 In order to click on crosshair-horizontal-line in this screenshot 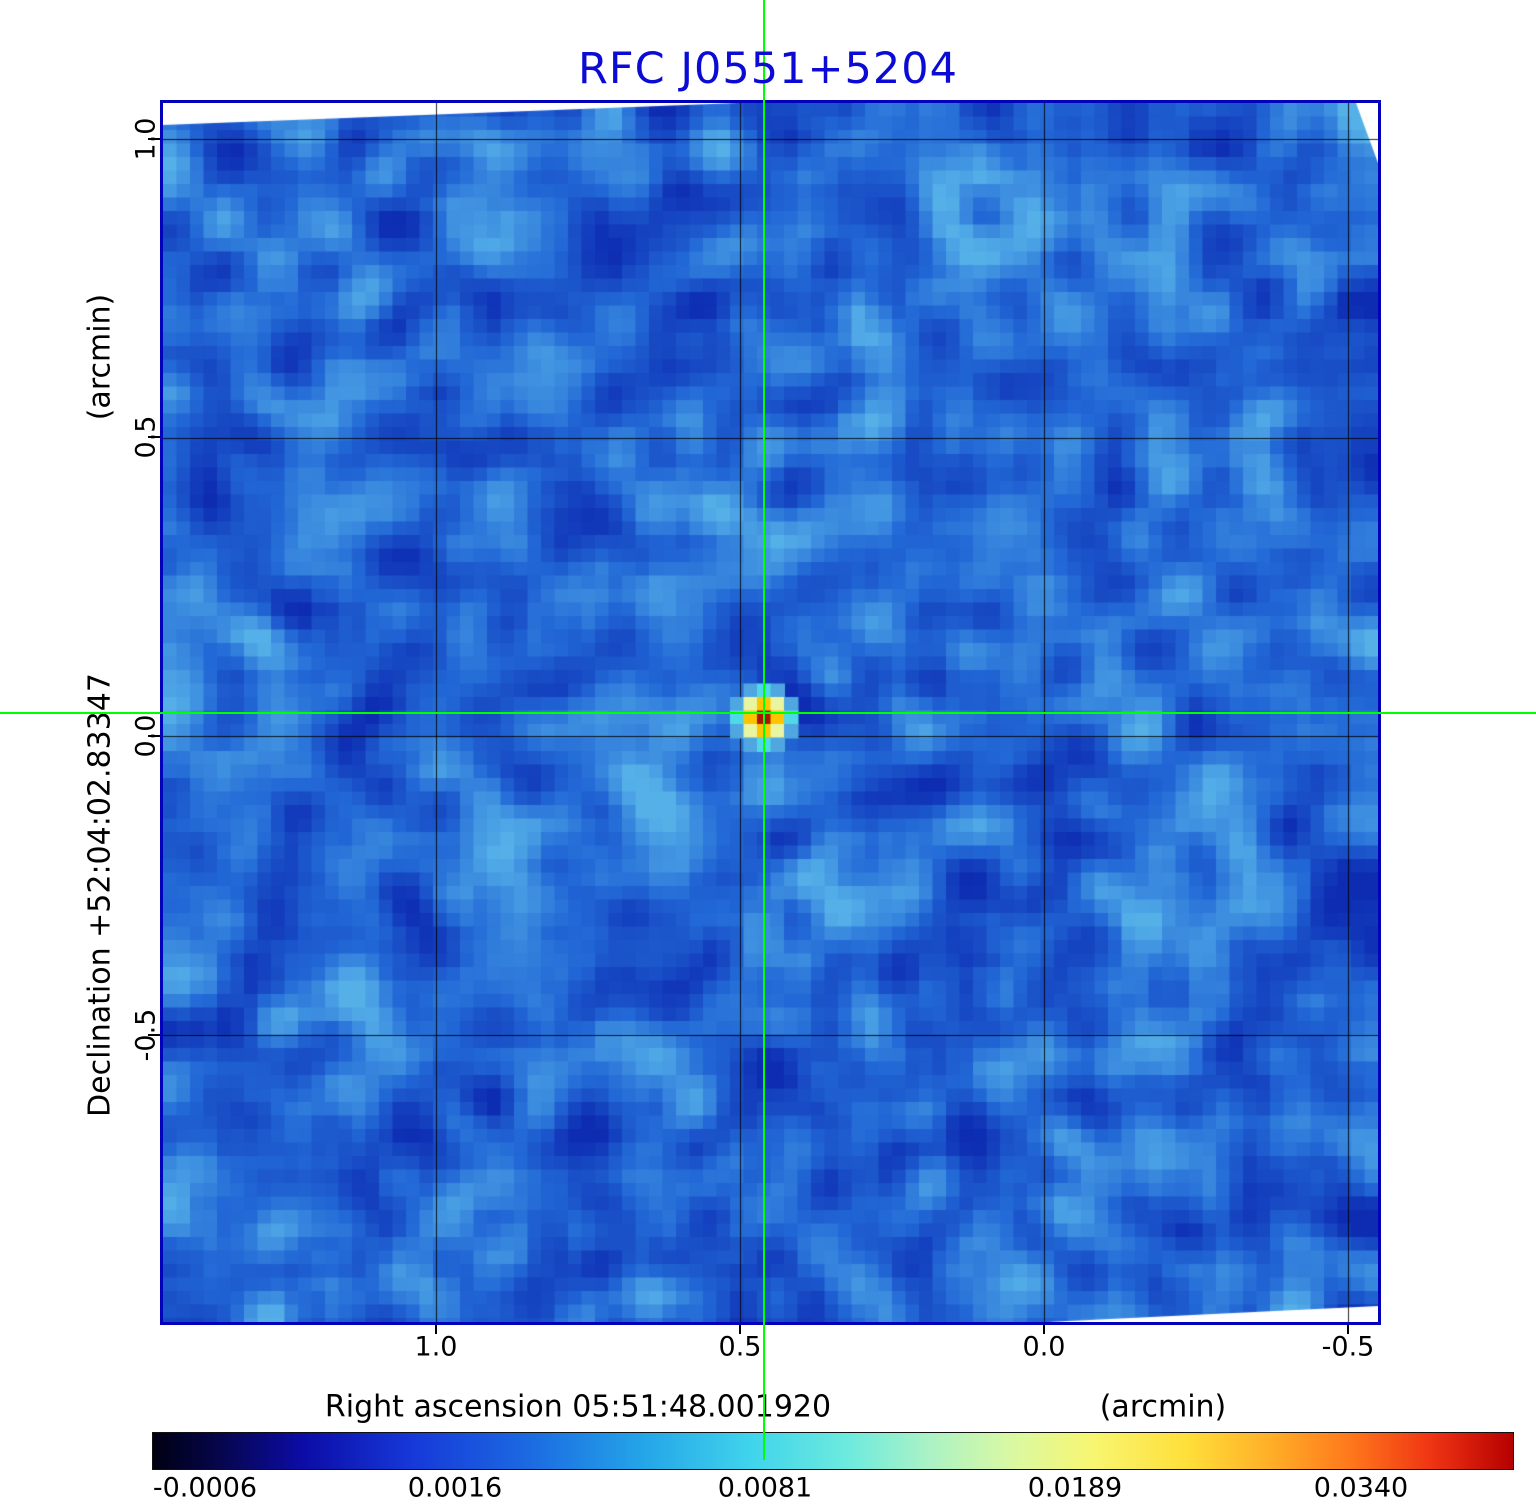, I will do `click(768, 713)`.